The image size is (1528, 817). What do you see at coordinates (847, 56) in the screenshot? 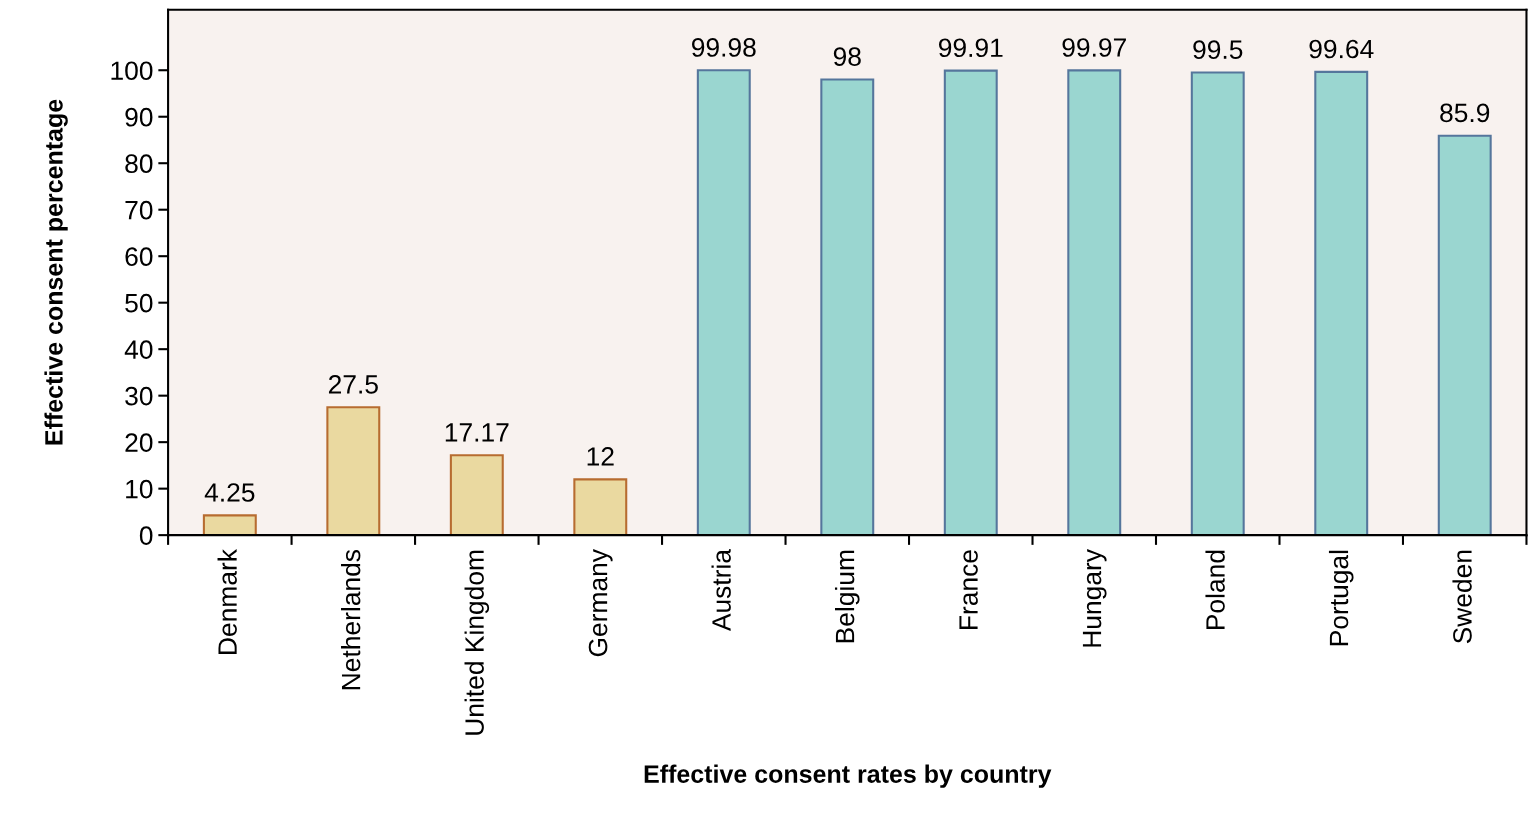
I see `data-label: 98` at bounding box center [847, 56].